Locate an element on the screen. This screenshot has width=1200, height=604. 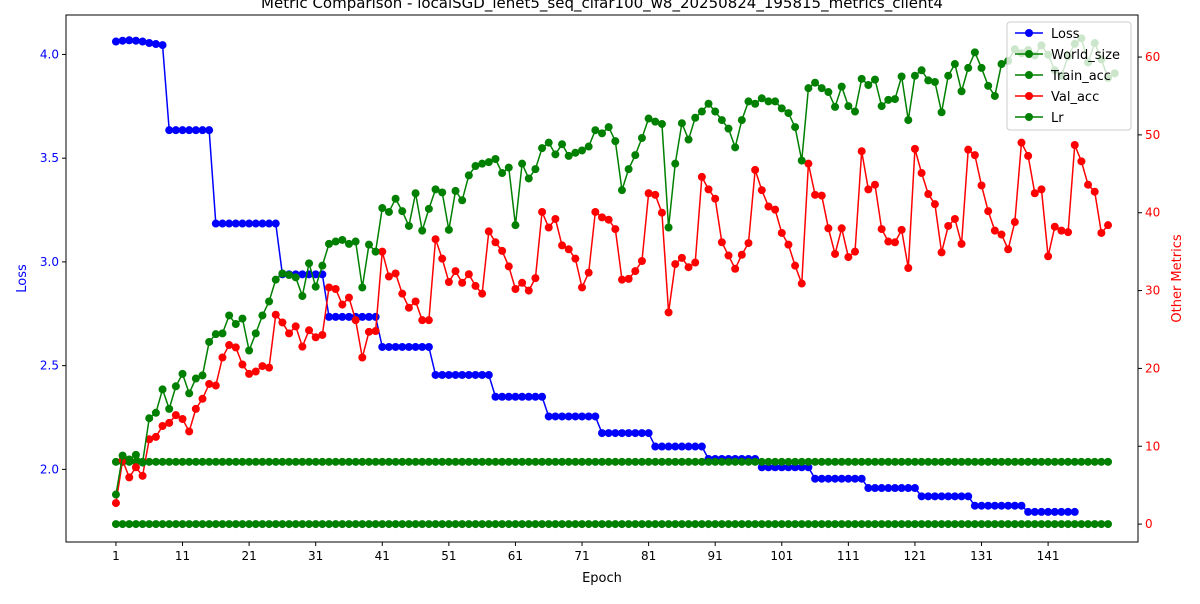
right-tick-label: 60 is located at coordinates (1152, 57).